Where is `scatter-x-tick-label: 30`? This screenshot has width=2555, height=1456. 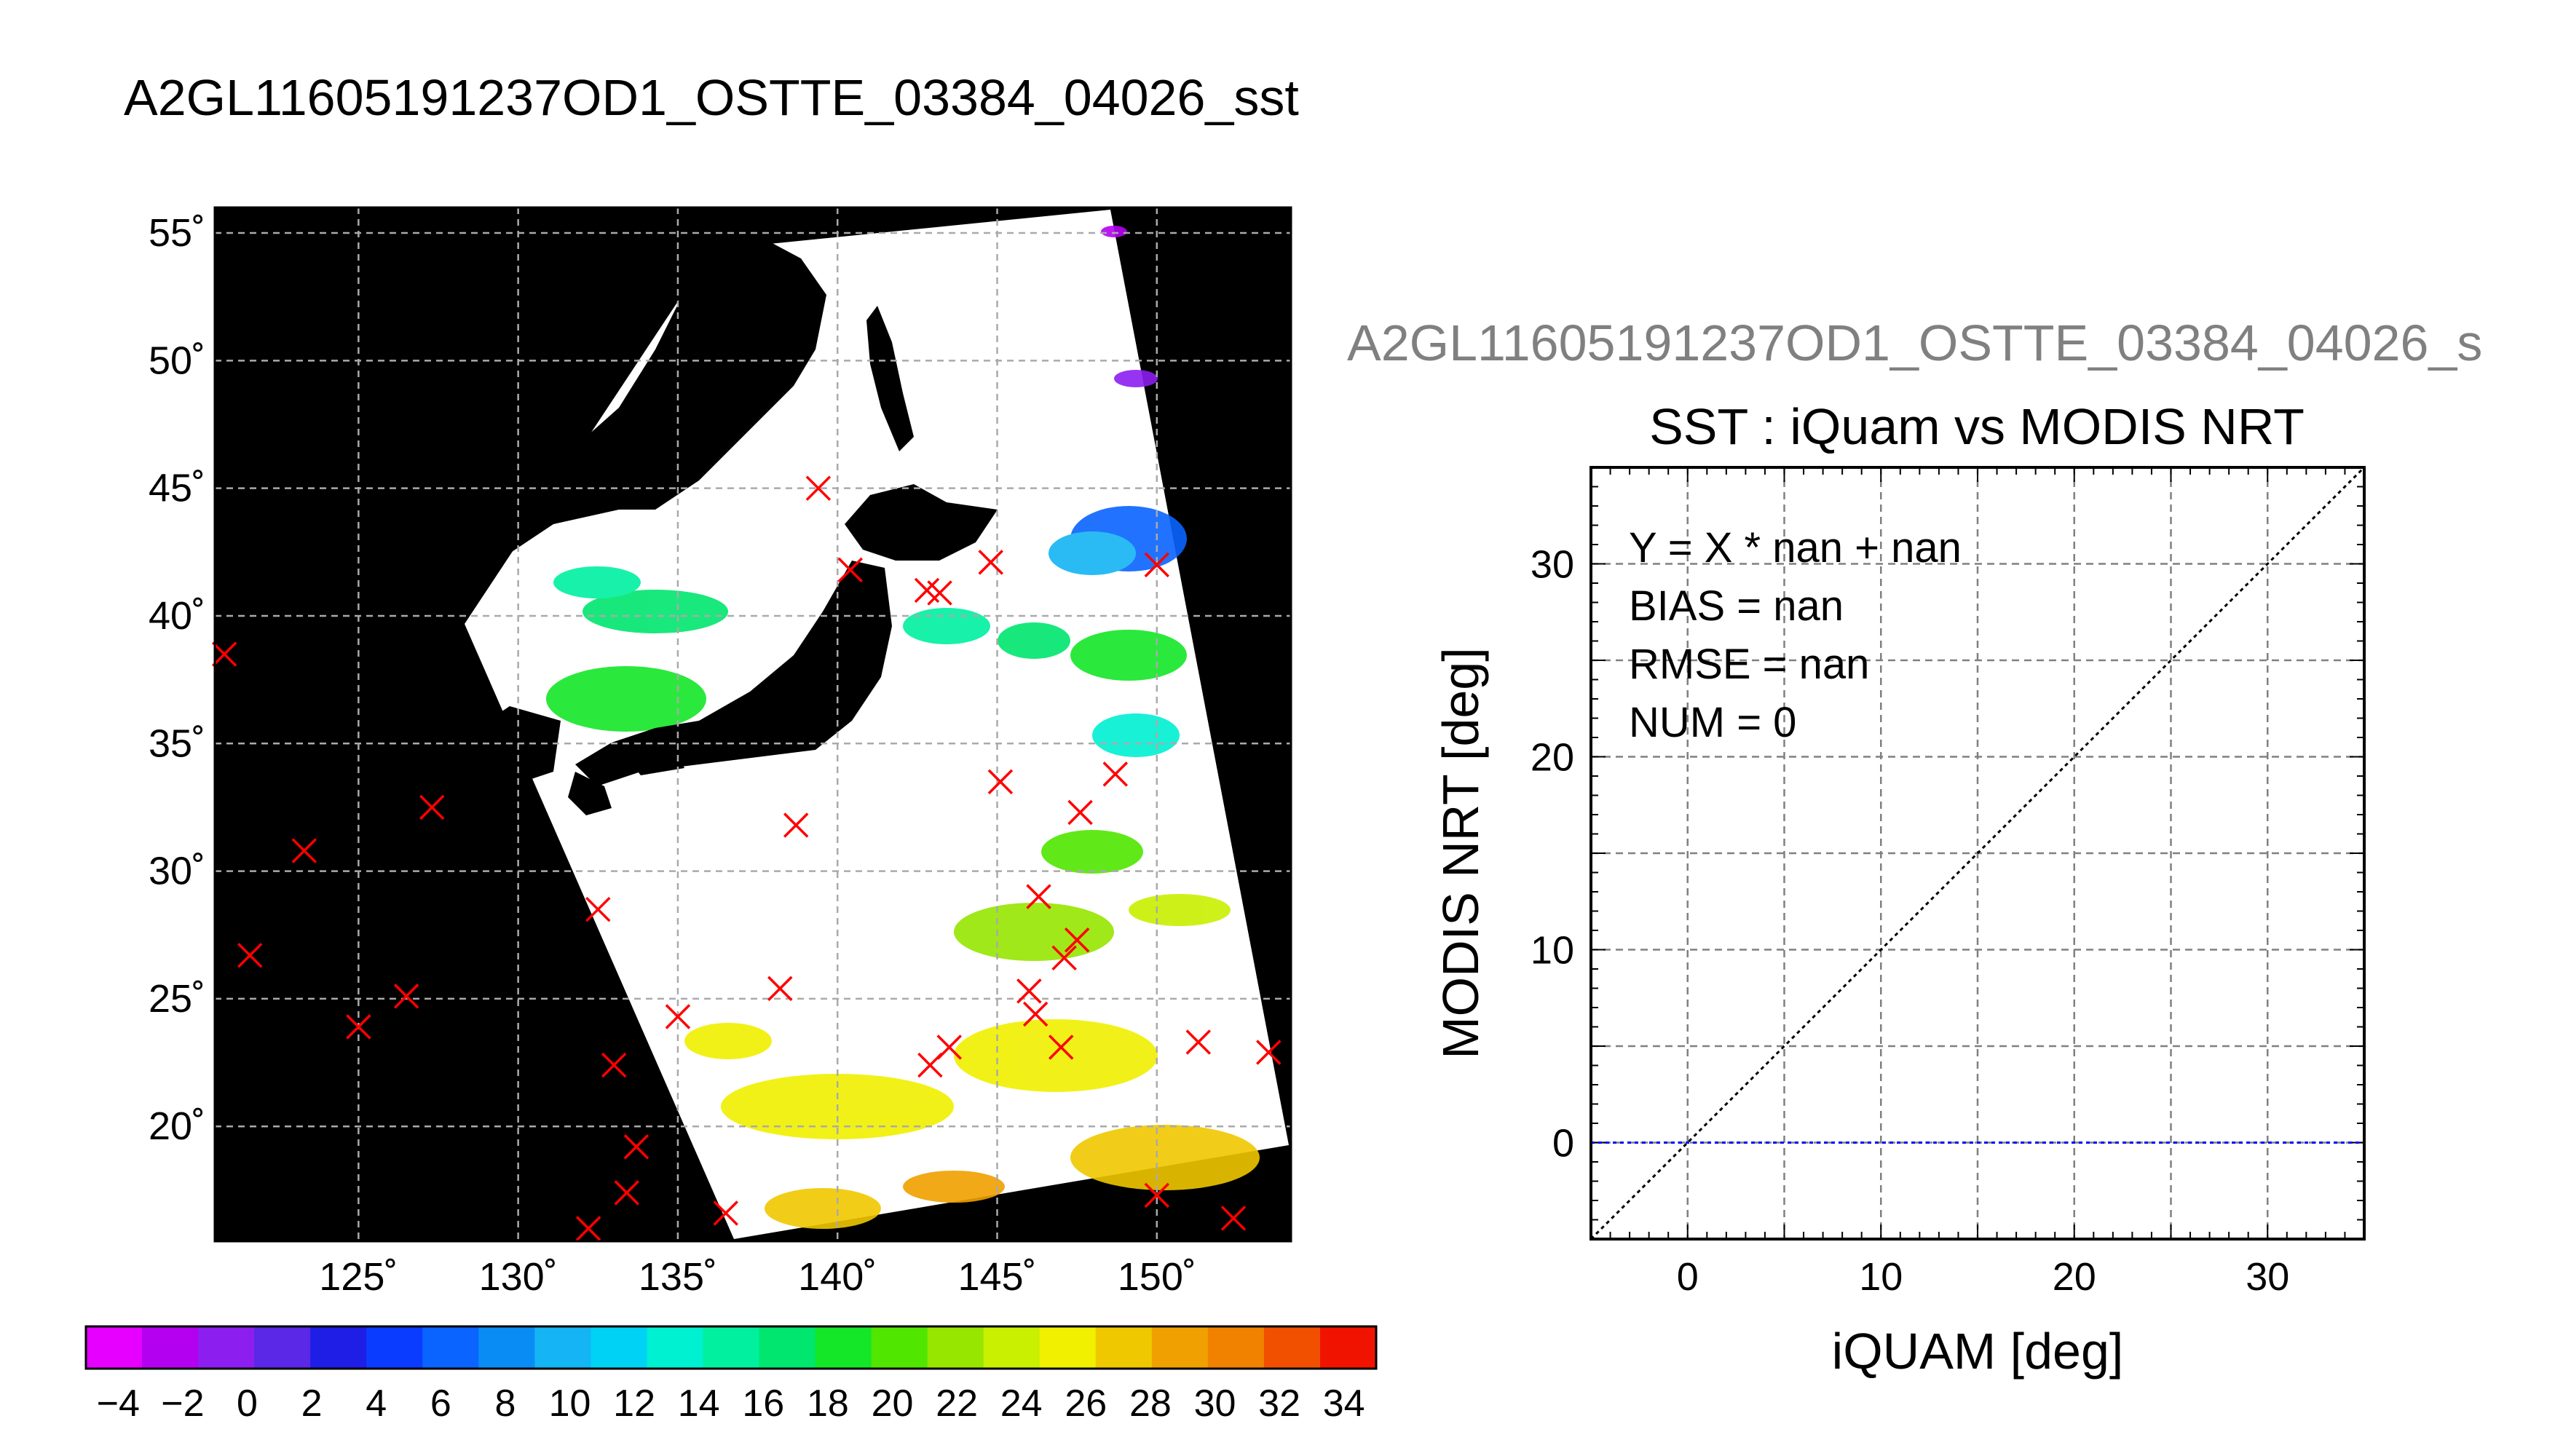 scatter-x-tick-label: 30 is located at coordinates (2267, 1277).